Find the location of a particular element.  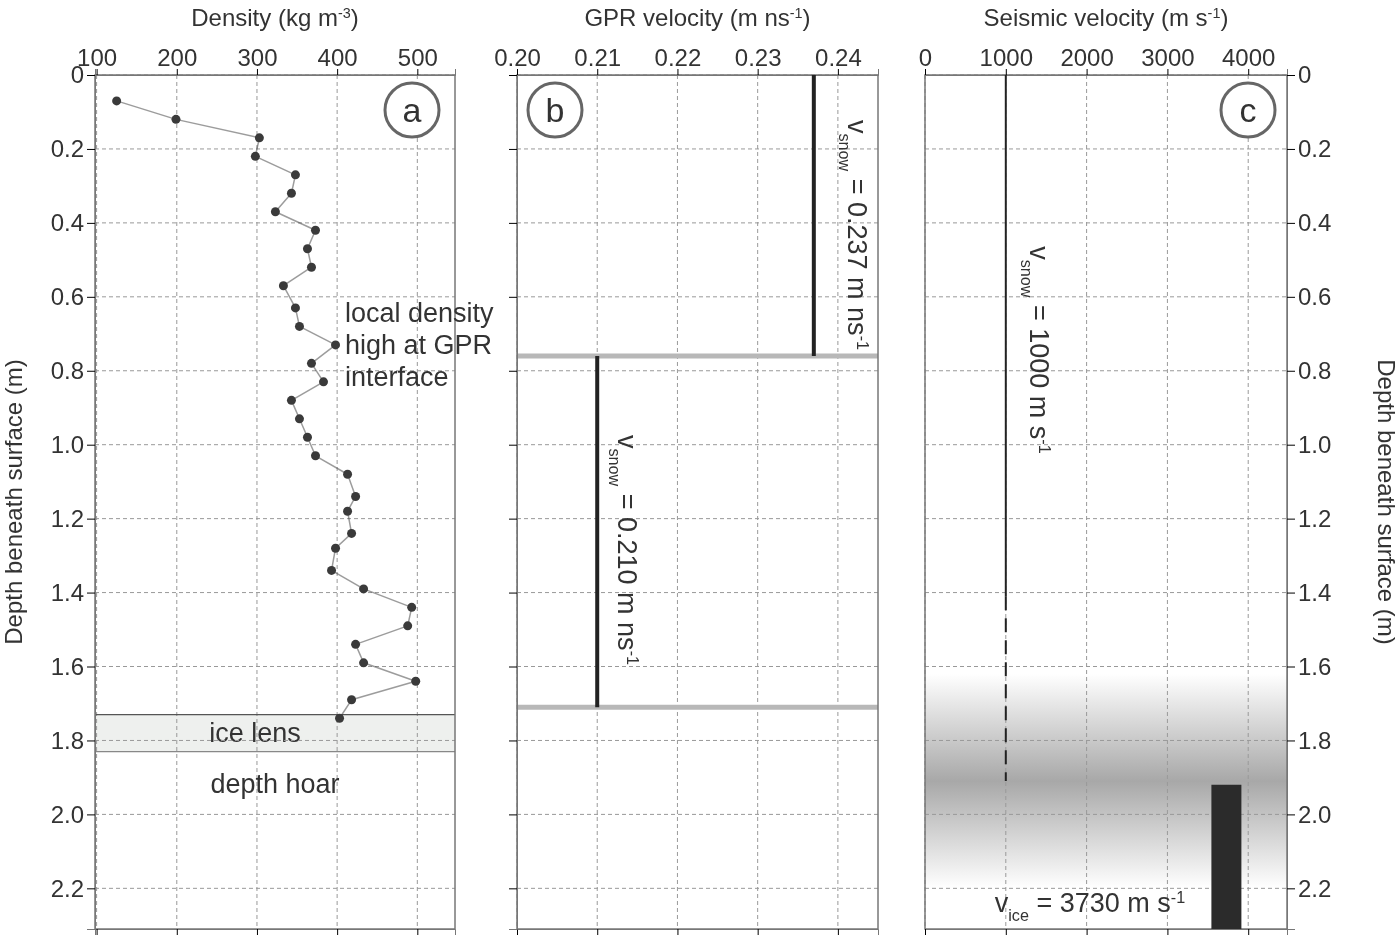

annotation: depth hoar is located at coordinates (275, 784).